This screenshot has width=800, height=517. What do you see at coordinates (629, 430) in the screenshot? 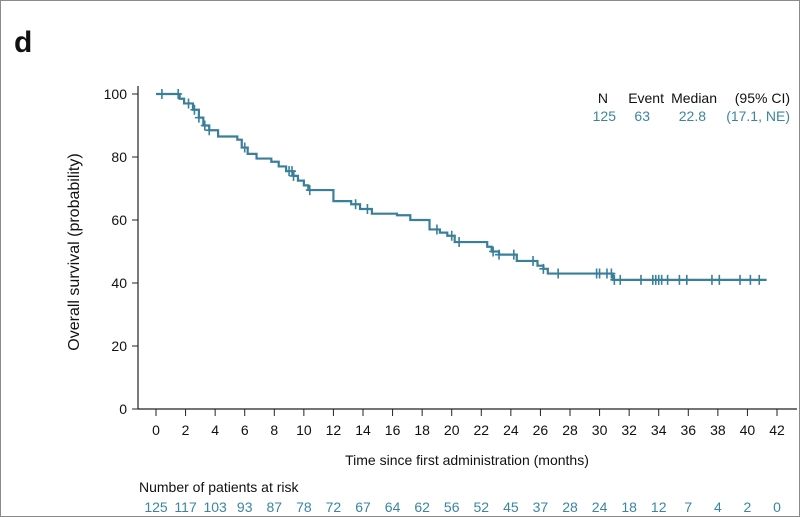
I see `x-tick-label: 32` at bounding box center [629, 430].